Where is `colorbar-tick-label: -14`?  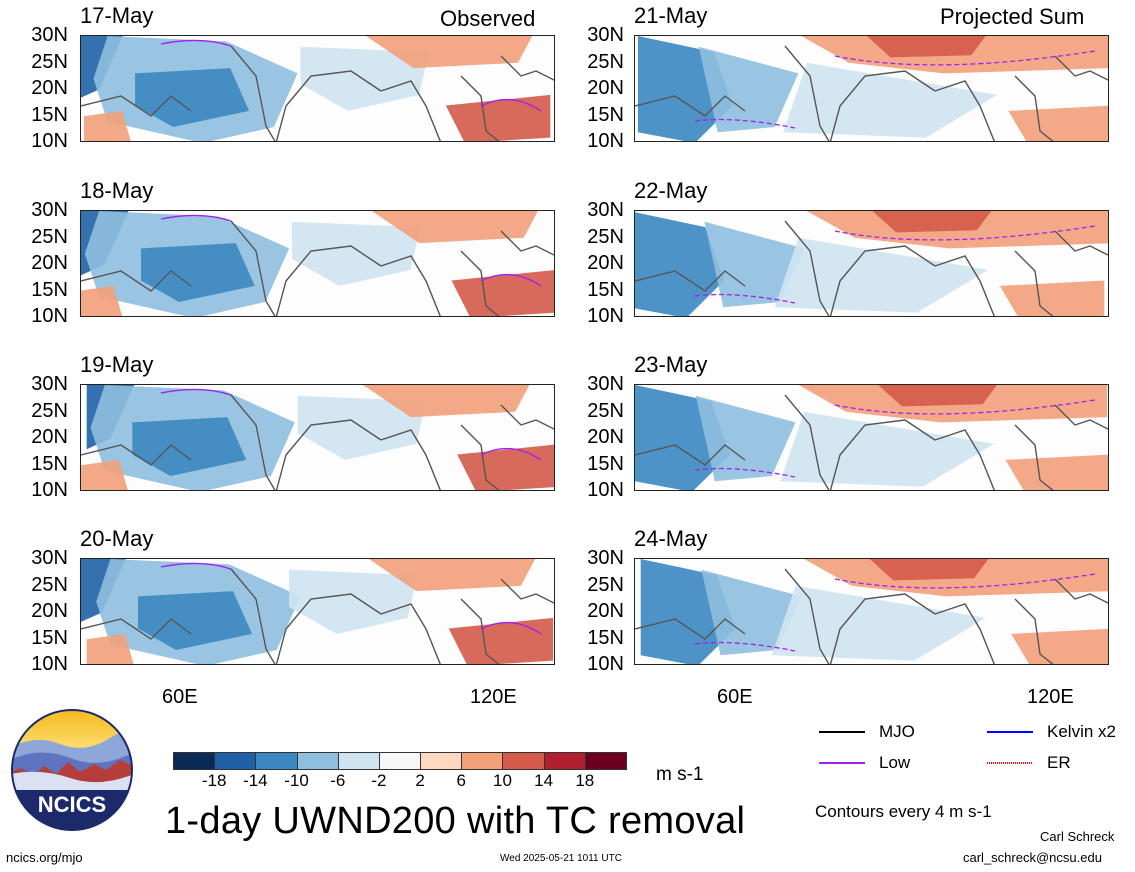 colorbar-tick-label: -14 is located at coordinates (255, 780).